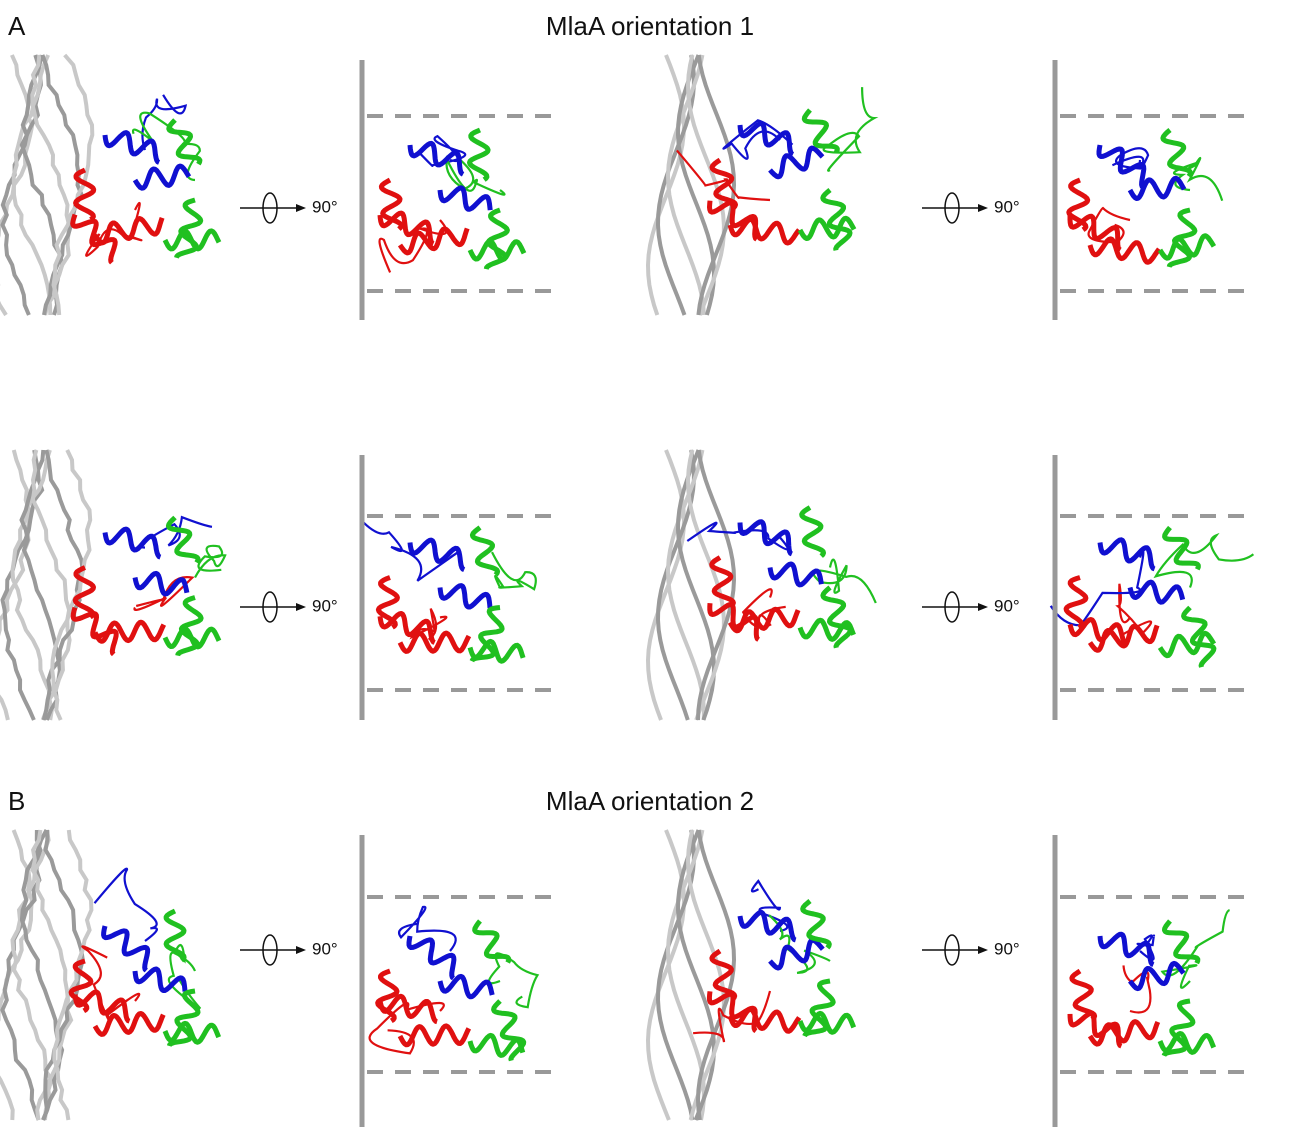 Image resolution: width=1295 pixels, height=1139 pixels. What do you see at coordinates (650, 801) in the screenshot?
I see `panel-title: MlaA orientation 2` at bounding box center [650, 801].